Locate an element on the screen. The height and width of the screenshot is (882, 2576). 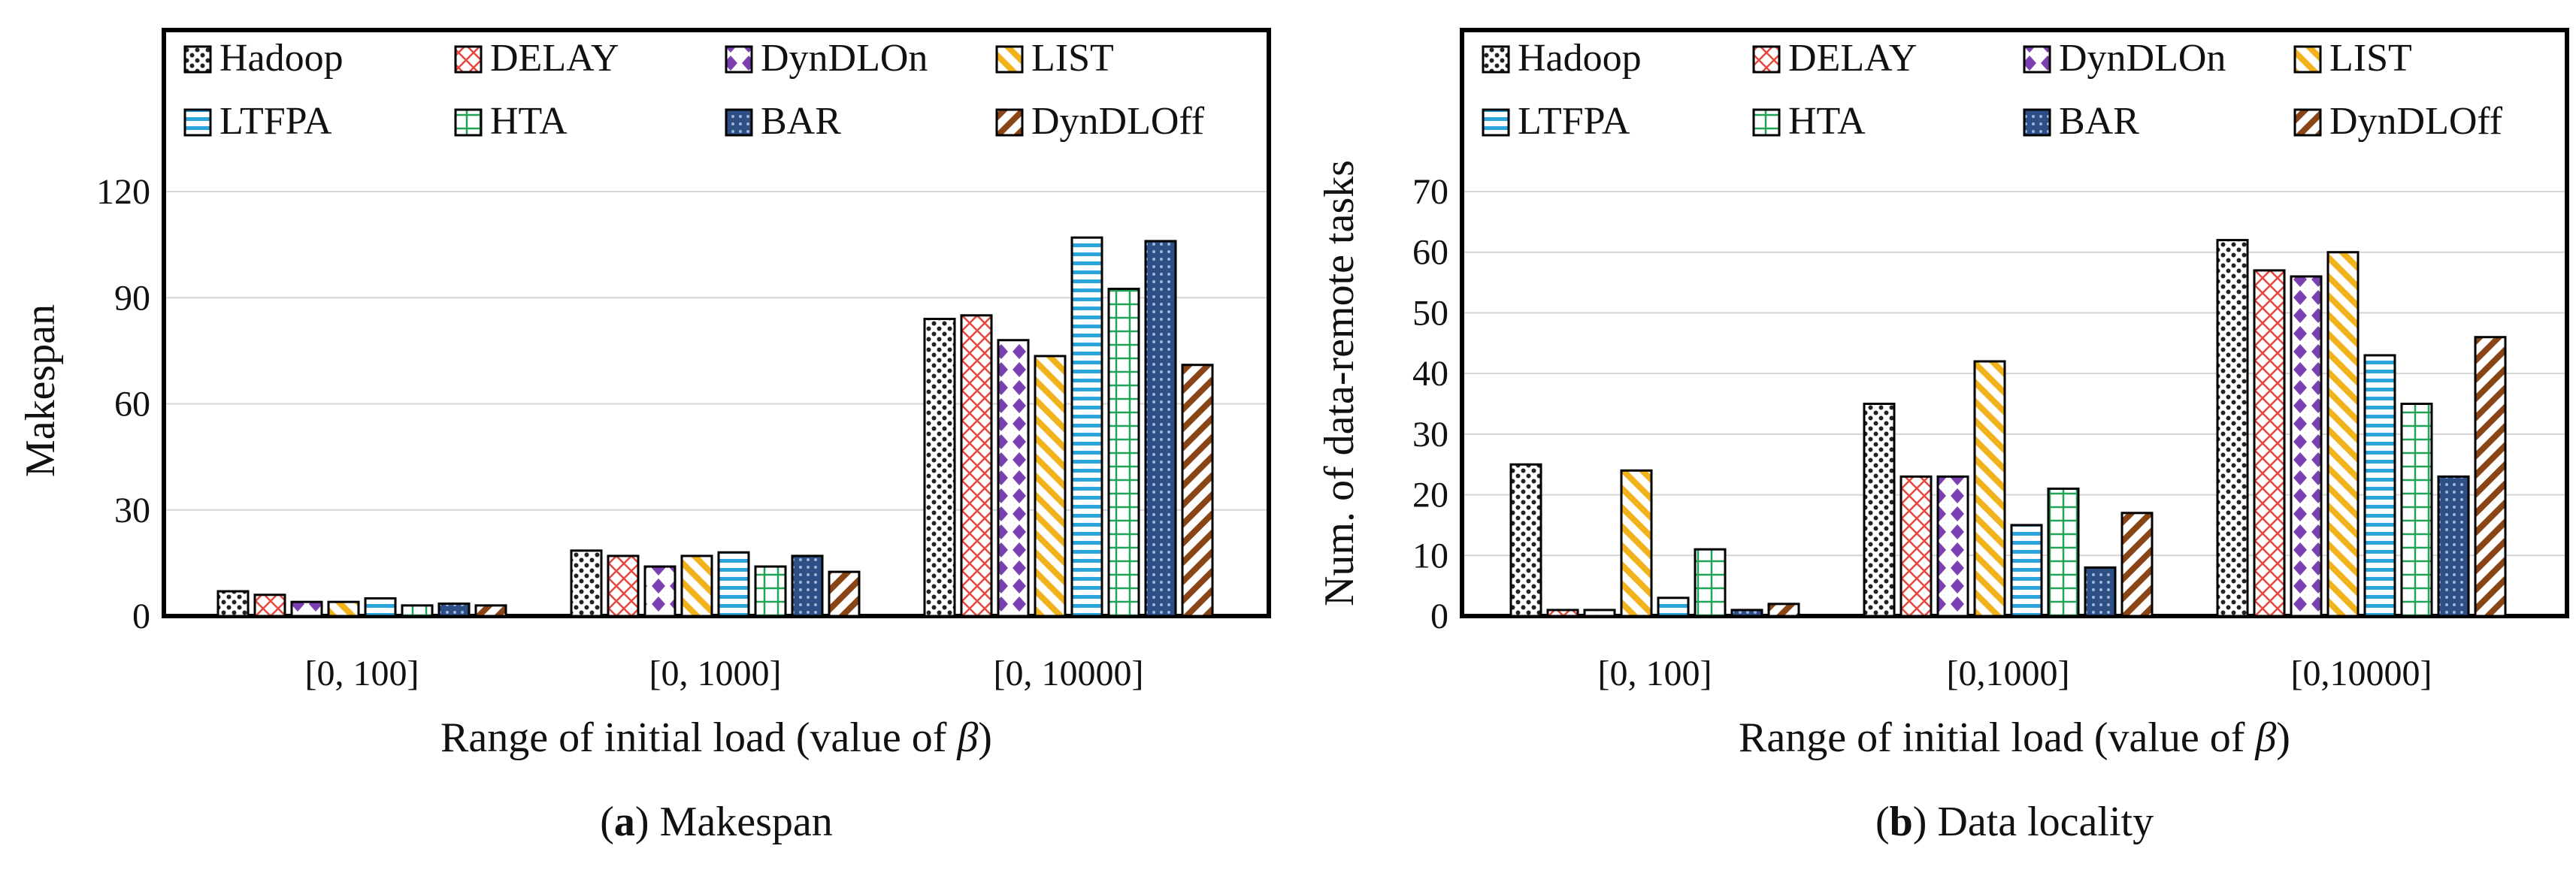
legend-swatch-hta is located at coordinates (1766, 122).